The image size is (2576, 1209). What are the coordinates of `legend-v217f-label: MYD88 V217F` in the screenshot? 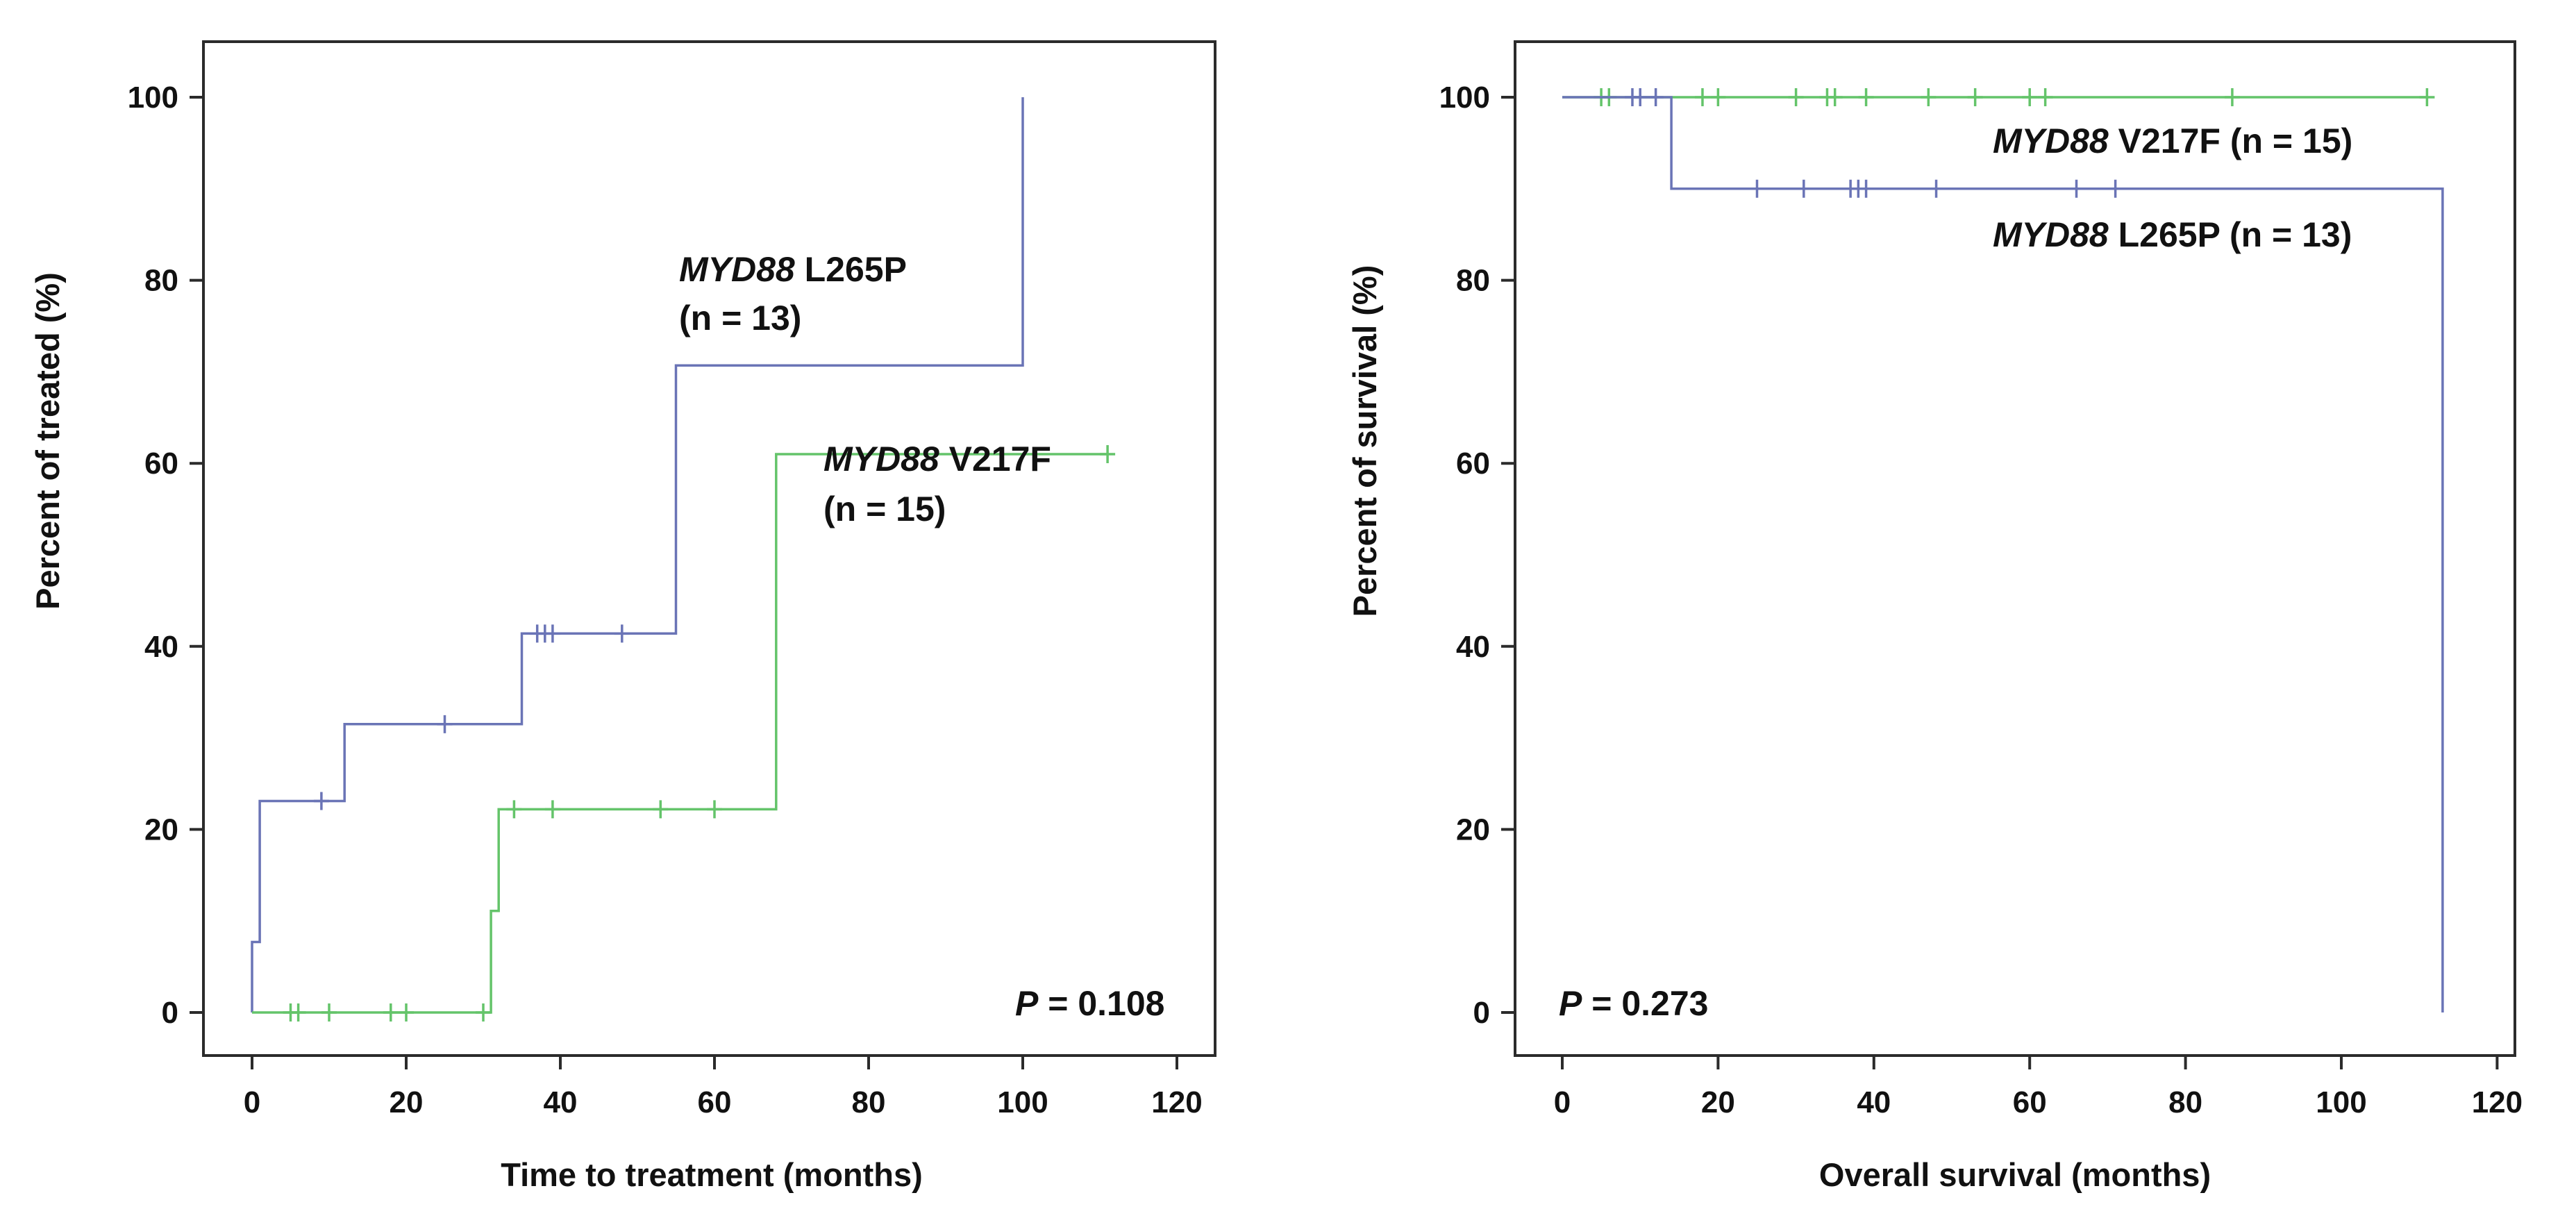 It's located at (937, 459).